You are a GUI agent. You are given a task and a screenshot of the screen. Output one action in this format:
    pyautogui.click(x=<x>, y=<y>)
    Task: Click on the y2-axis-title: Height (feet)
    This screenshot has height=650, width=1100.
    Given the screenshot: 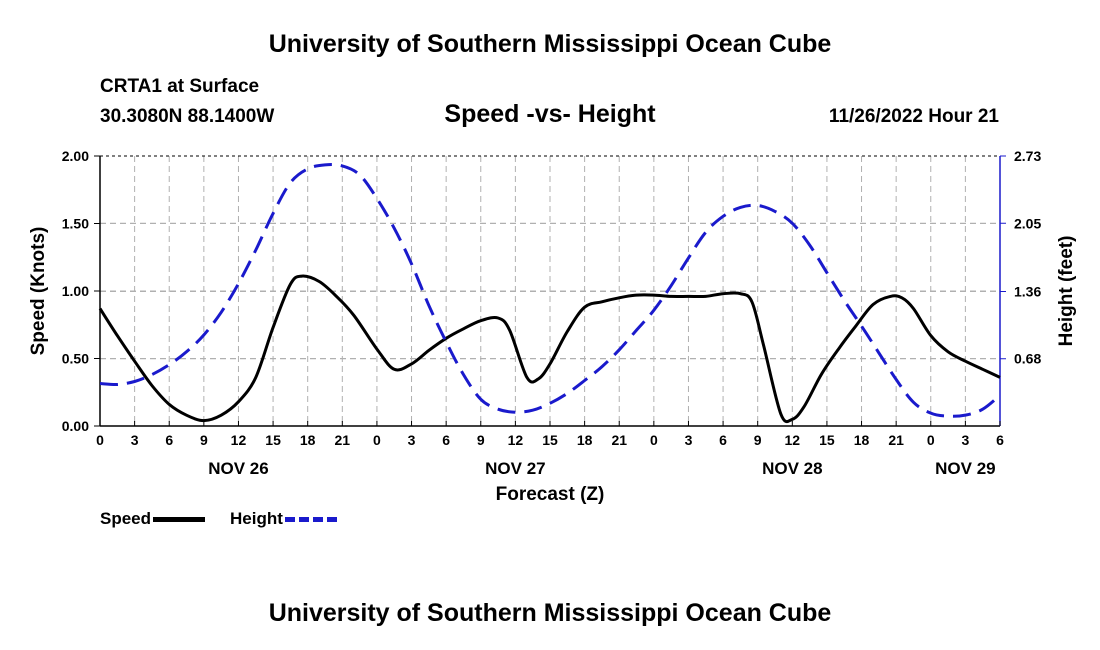 What is the action you would take?
    pyautogui.click(x=1066, y=291)
    